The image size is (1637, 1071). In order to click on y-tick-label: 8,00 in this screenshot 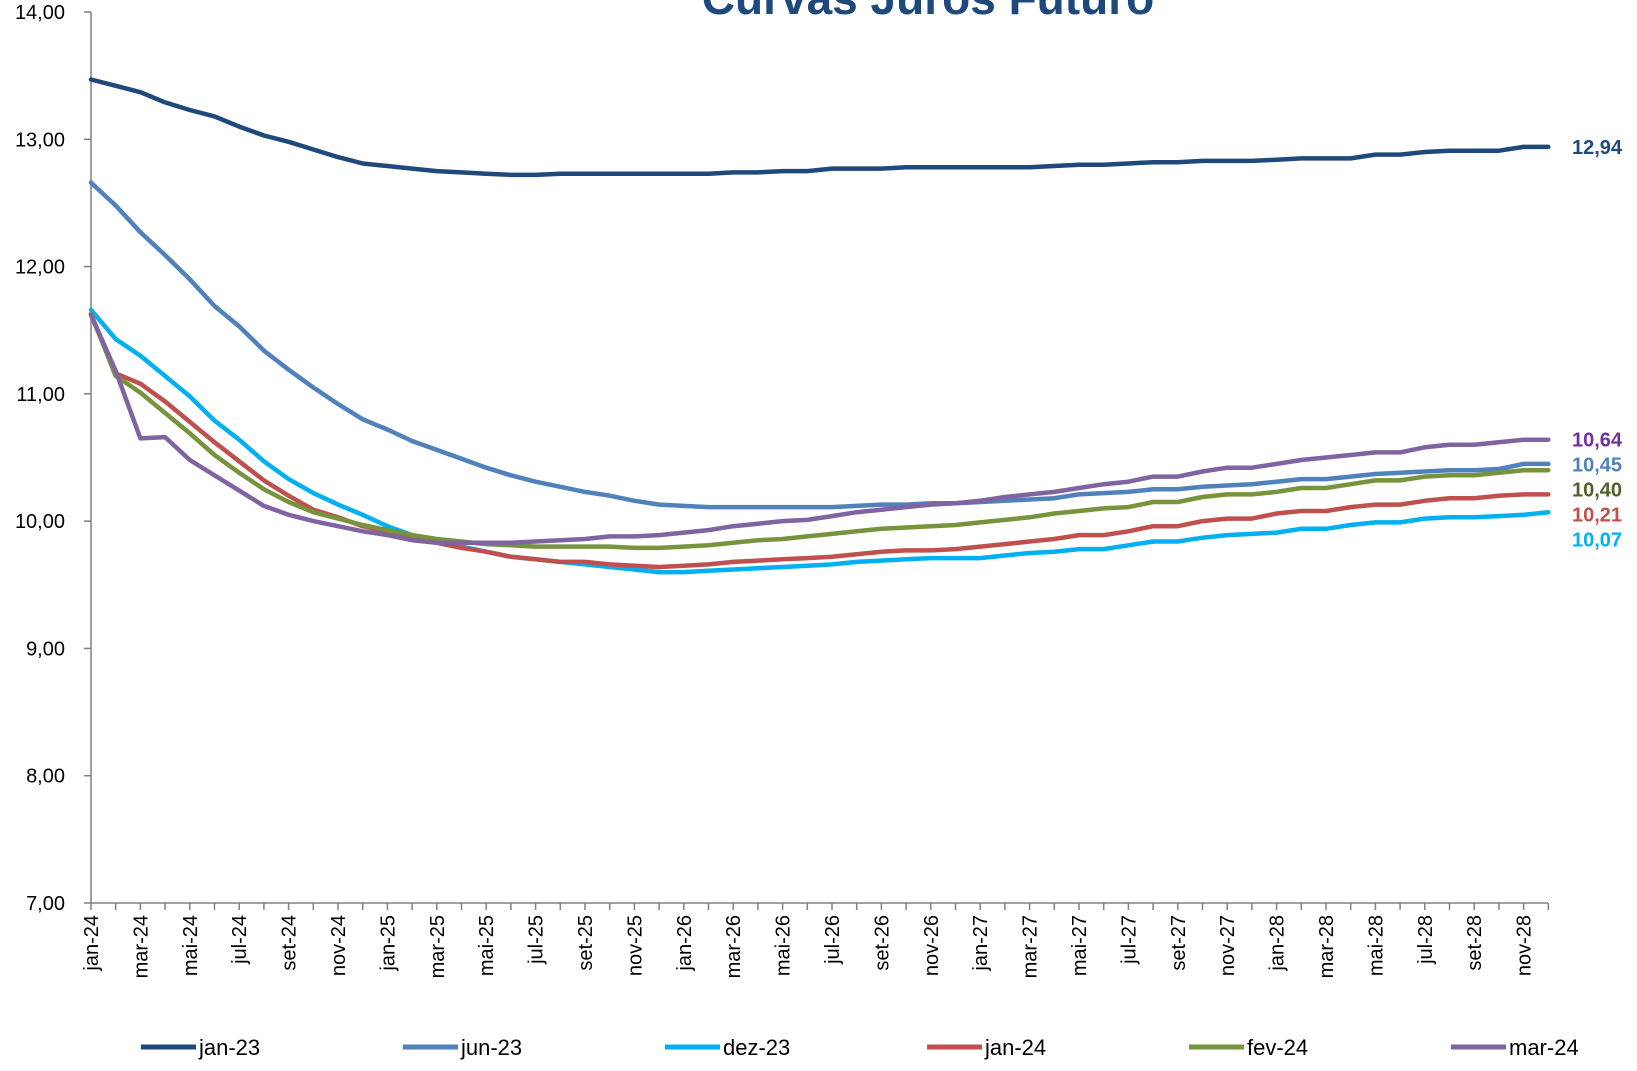, I will do `click(45, 777)`.